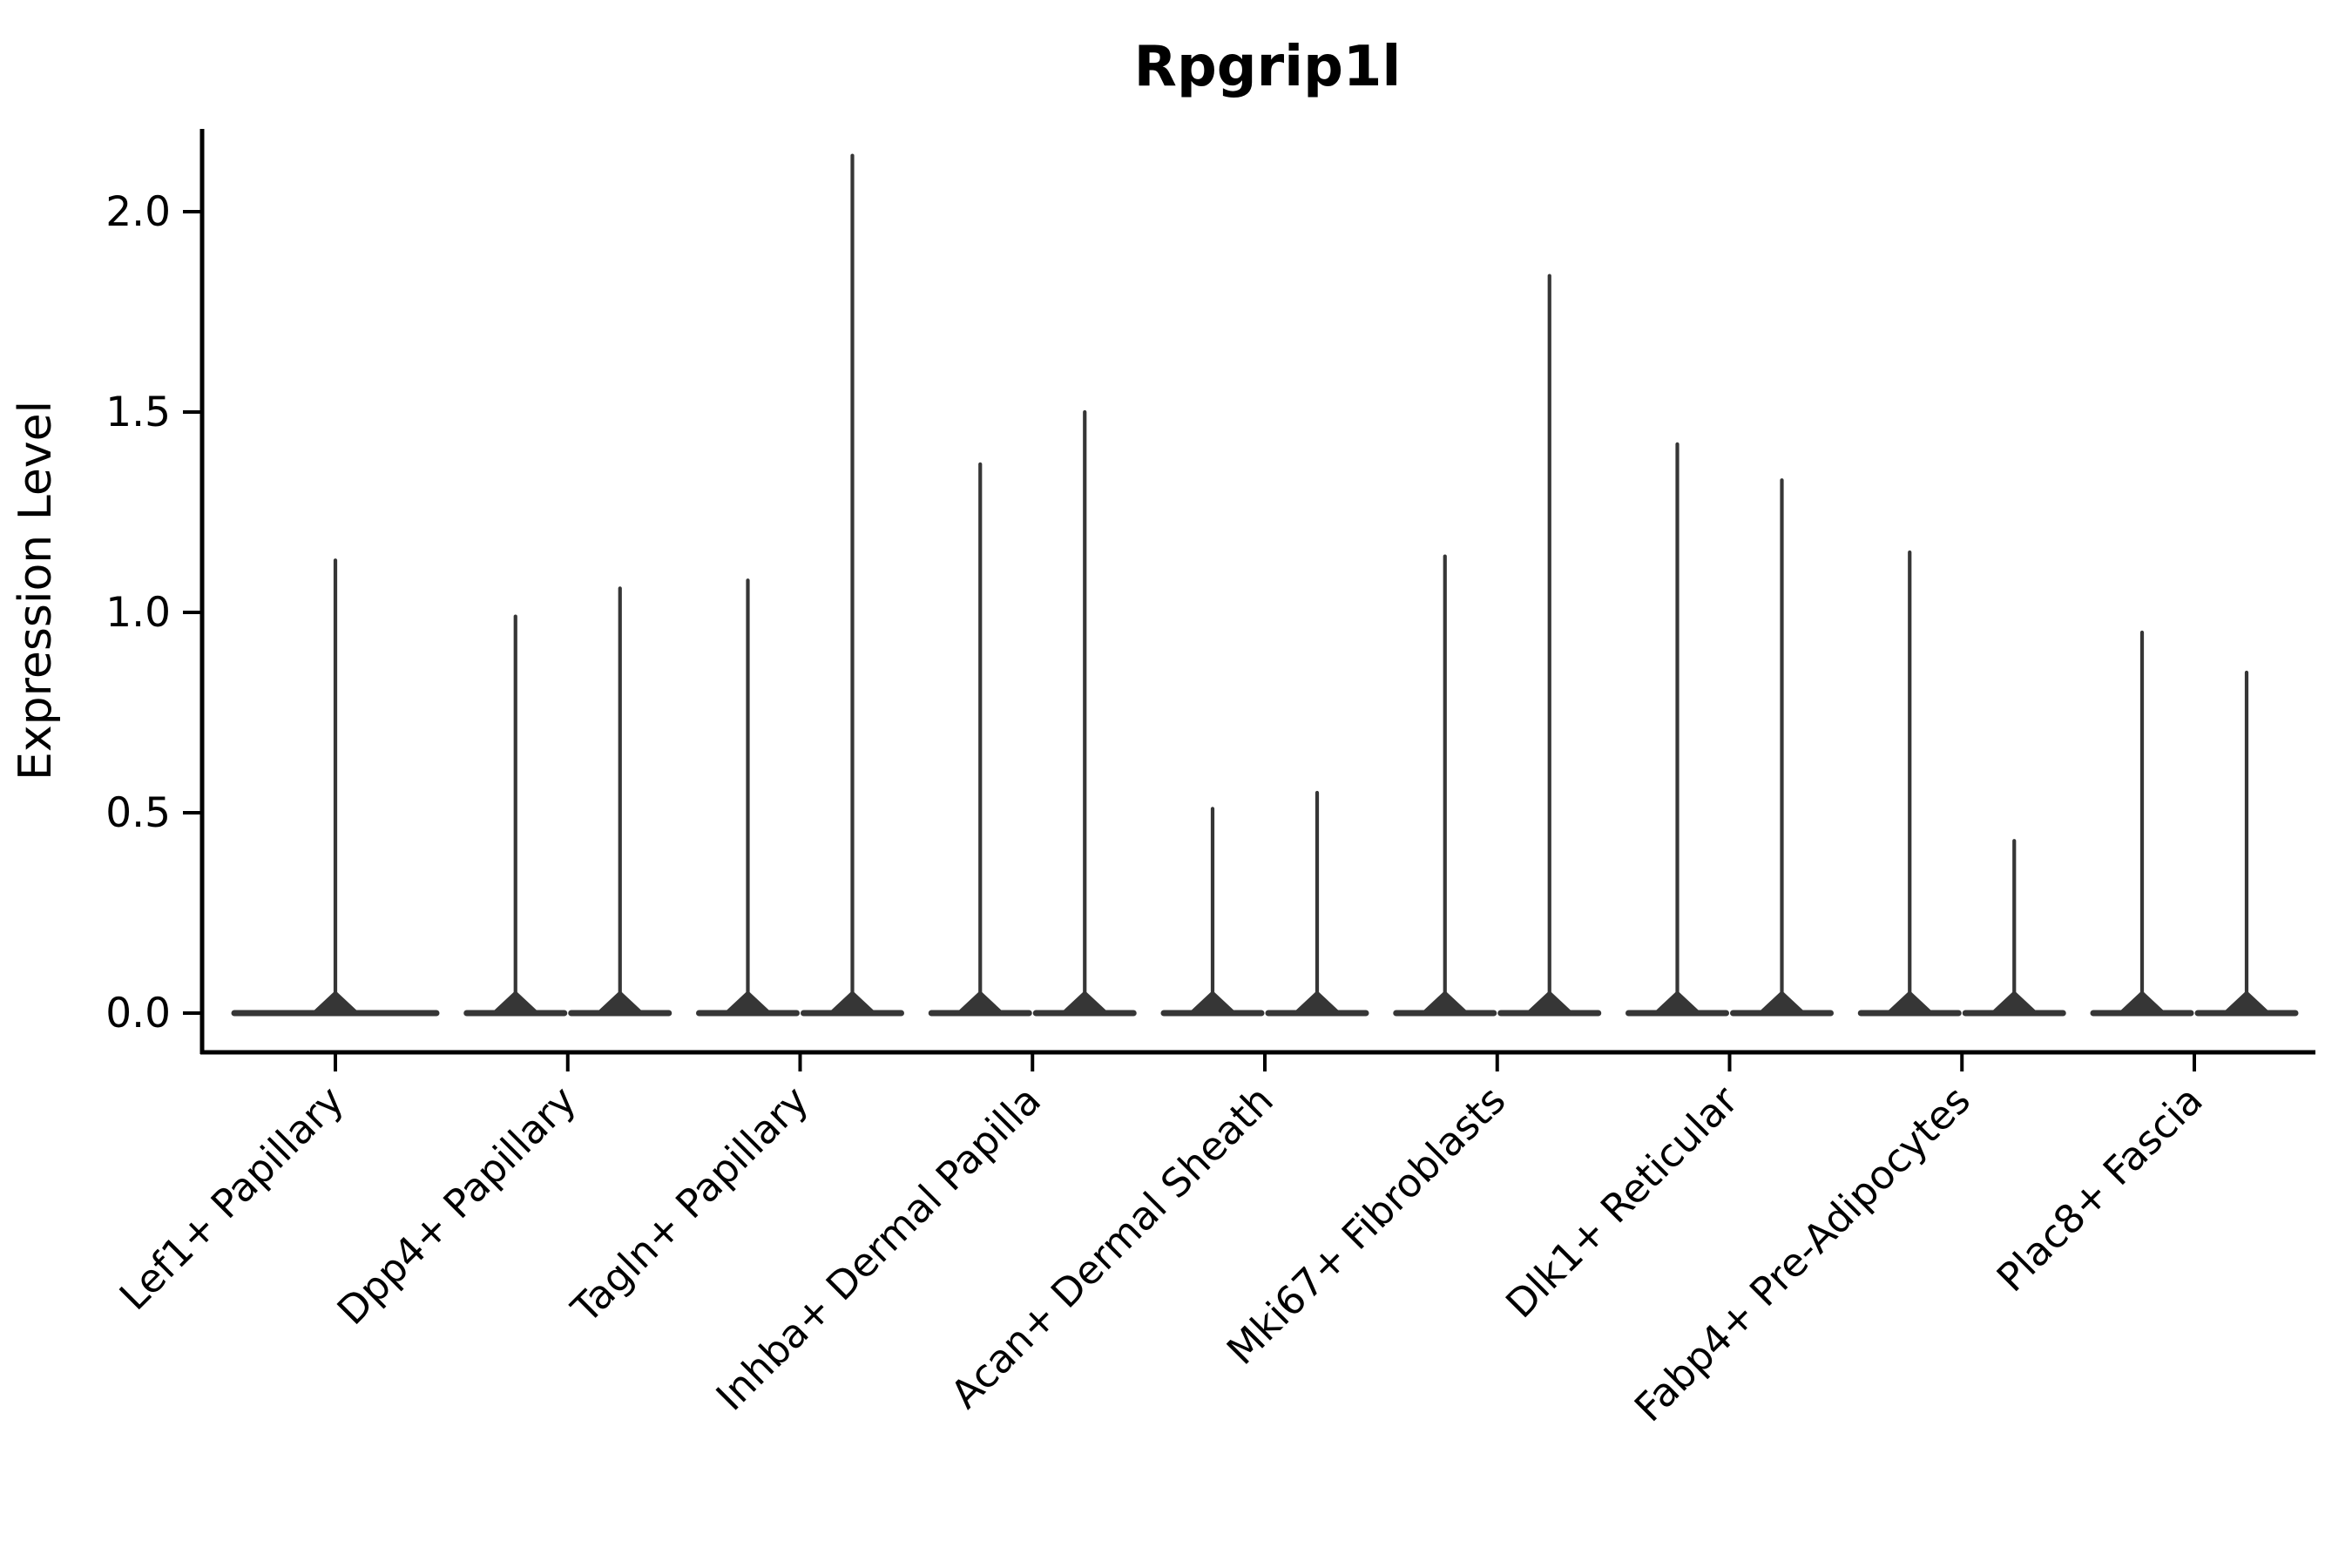 This screenshot has width=2352, height=1568. I want to click on y-tick-label: 1.0, so click(138, 613).